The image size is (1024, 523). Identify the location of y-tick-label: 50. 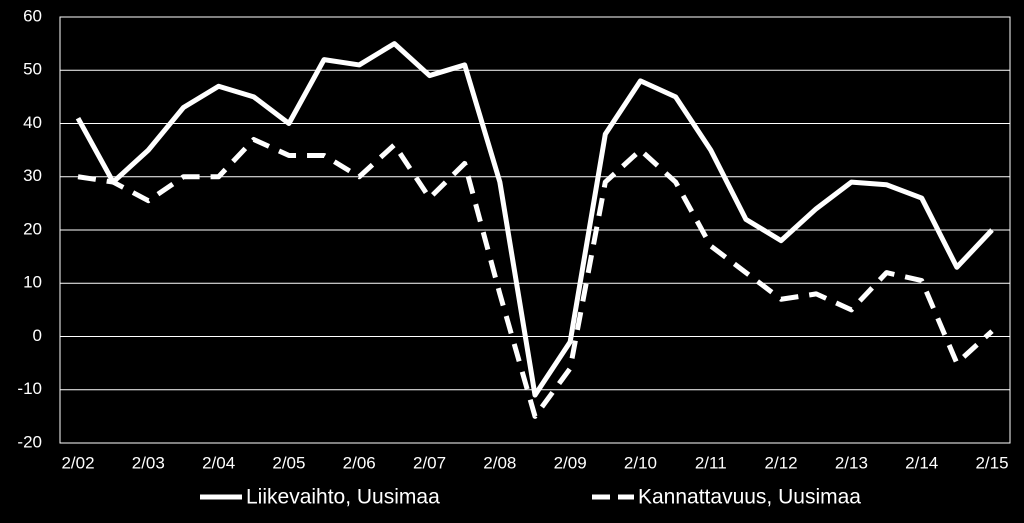
(32, 69).